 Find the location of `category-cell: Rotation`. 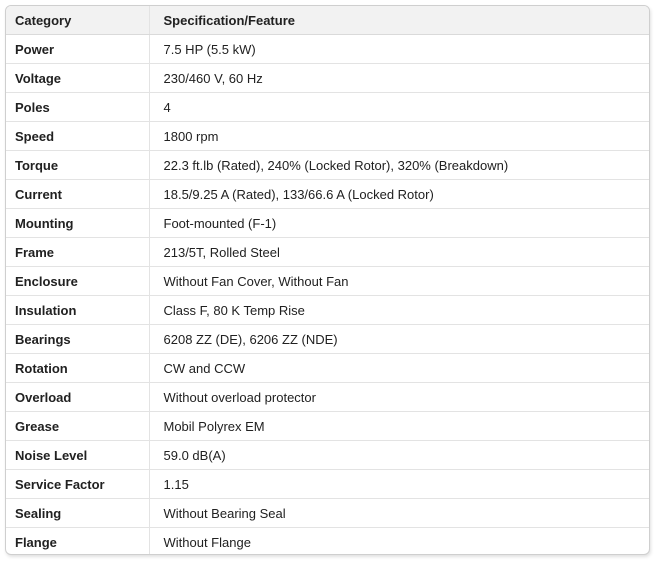

category-cell: Rotation is located at coordinates (78, 368).